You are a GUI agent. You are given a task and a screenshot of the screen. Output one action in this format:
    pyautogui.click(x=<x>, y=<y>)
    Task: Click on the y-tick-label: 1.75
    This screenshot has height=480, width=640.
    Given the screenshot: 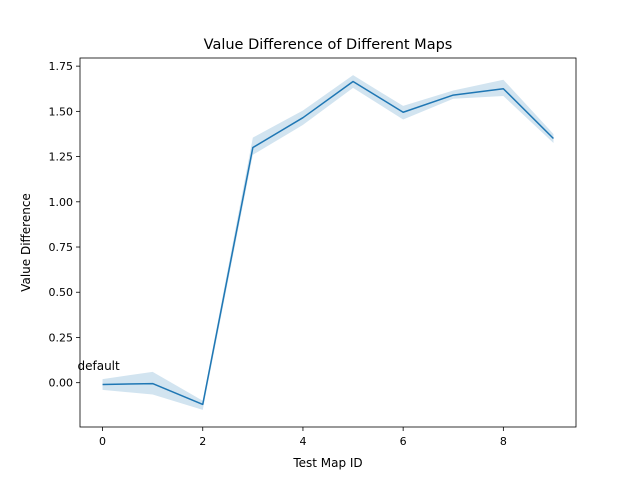 What is the action you would take?
    pyautogui.click(x=61, y=66)
    